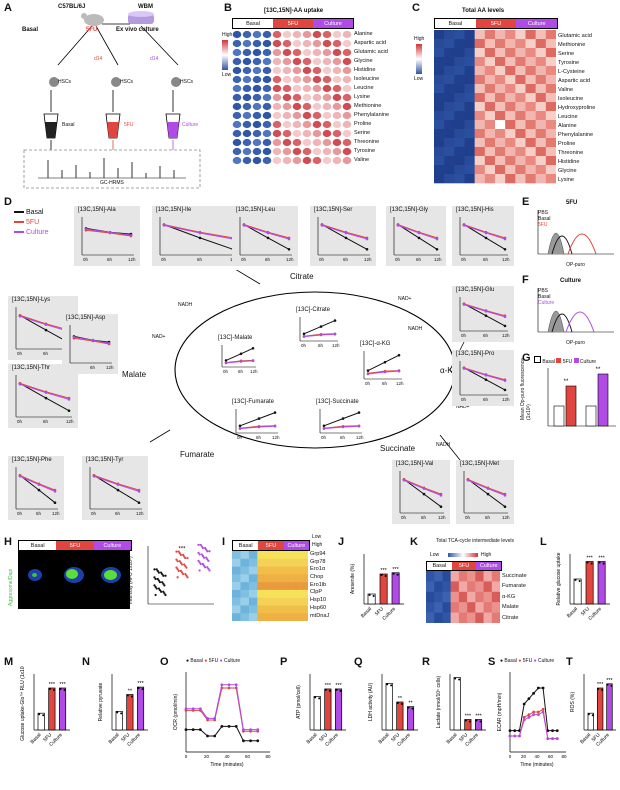 This screenshot has width=620, height=790. What do you see at coordinates (410, 704) in the screenshot?
I see `bar-sig: **` at bounding box center [410, 704].